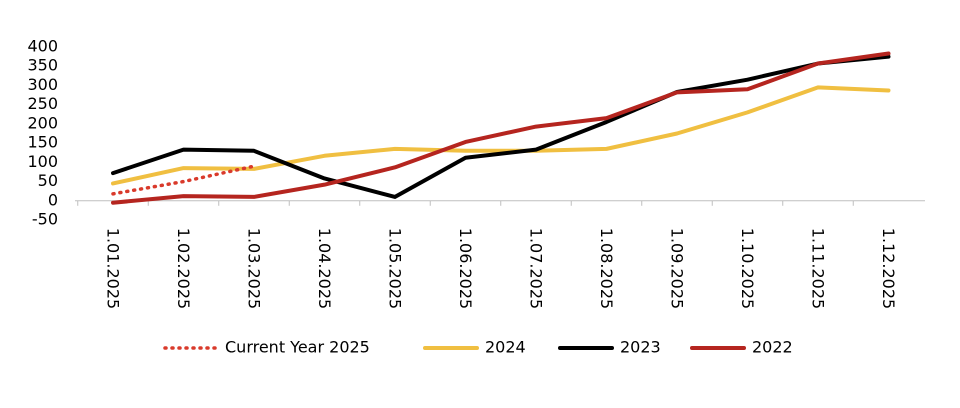 This screenshot has width=960, height=408. I want to click on legend-label: 2024, so click(505, 347).